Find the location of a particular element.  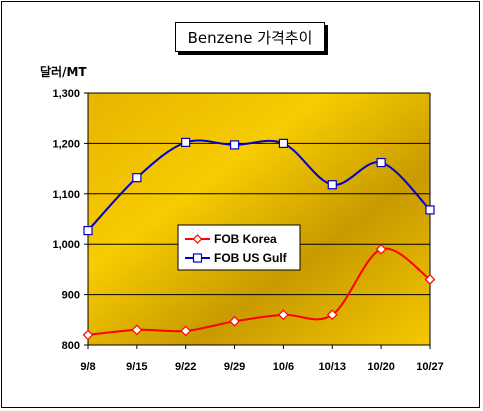

chart-title: Benzene 가격추이 is located at coordinates (250, 37).